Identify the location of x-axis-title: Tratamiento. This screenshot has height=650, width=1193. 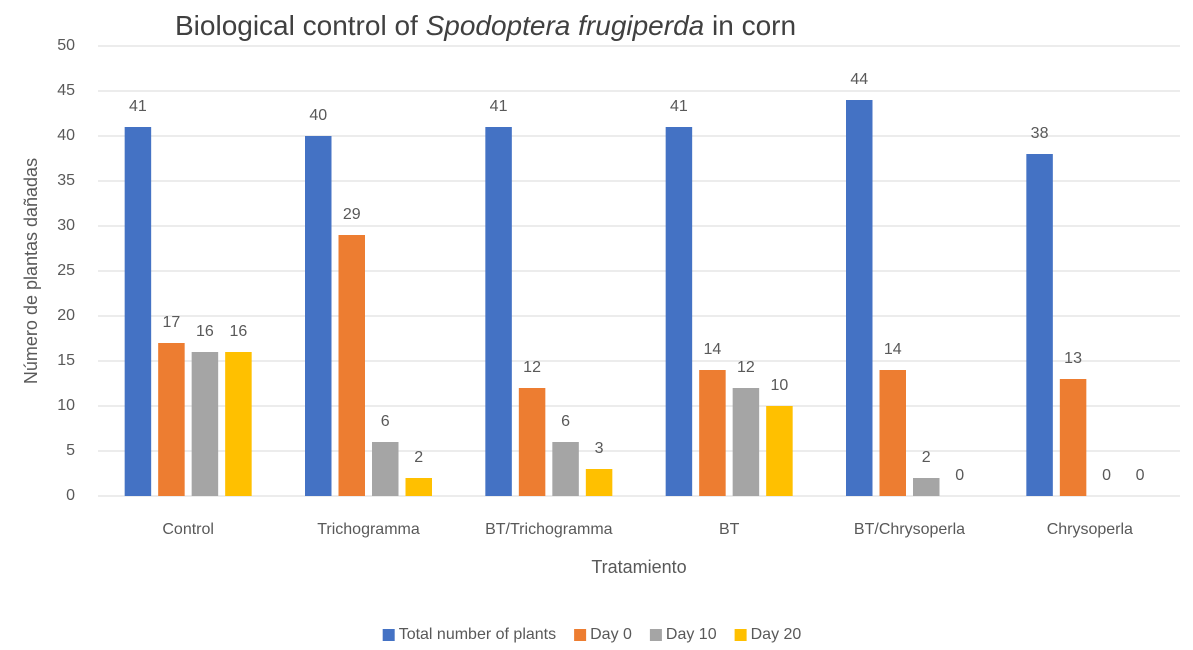
(638, 567).